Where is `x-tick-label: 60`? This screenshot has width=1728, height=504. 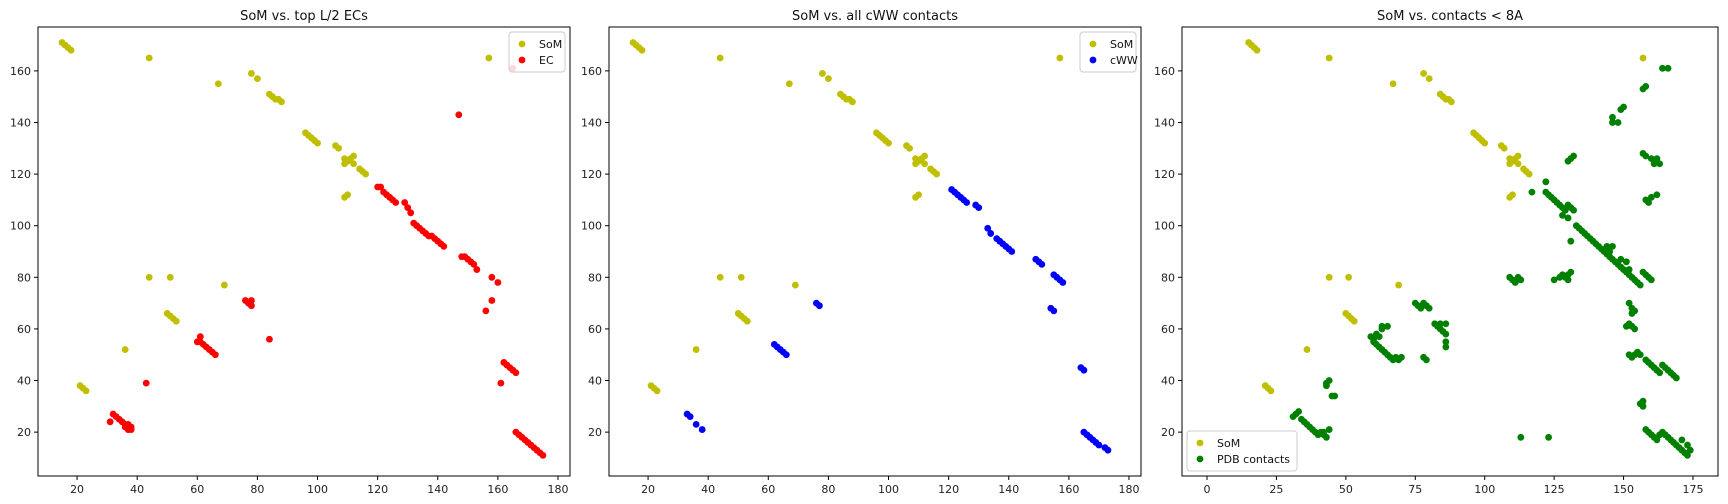 x-tick-label: 60 is located at coordinates (197, 489).